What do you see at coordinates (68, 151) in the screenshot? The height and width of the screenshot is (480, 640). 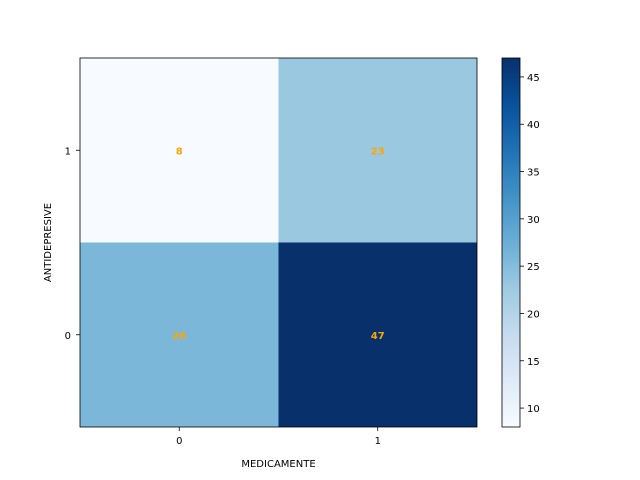 I see `y-tick-label: 1` at bounding box center [68, 151].